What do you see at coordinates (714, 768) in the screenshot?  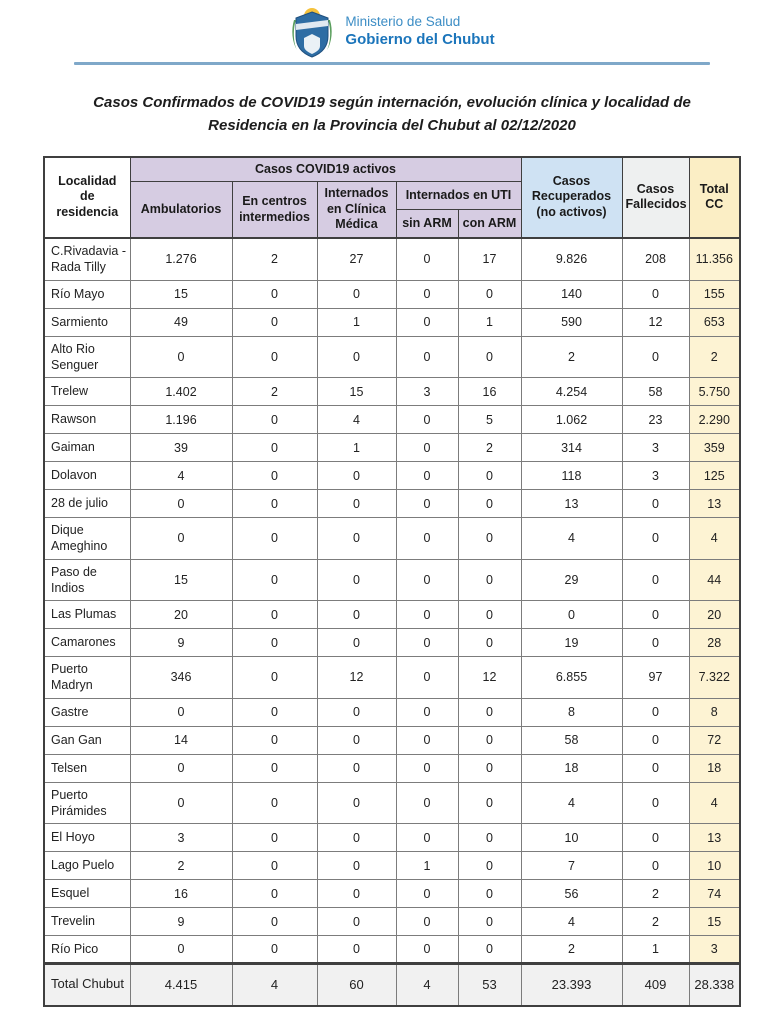 I see `value-cell: 18` at bounding box center [714, 768].